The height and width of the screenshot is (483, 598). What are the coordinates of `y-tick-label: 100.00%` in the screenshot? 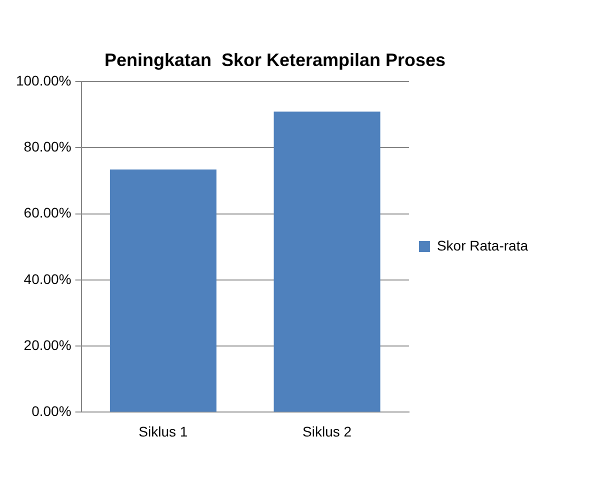 It's located at (44, 80).